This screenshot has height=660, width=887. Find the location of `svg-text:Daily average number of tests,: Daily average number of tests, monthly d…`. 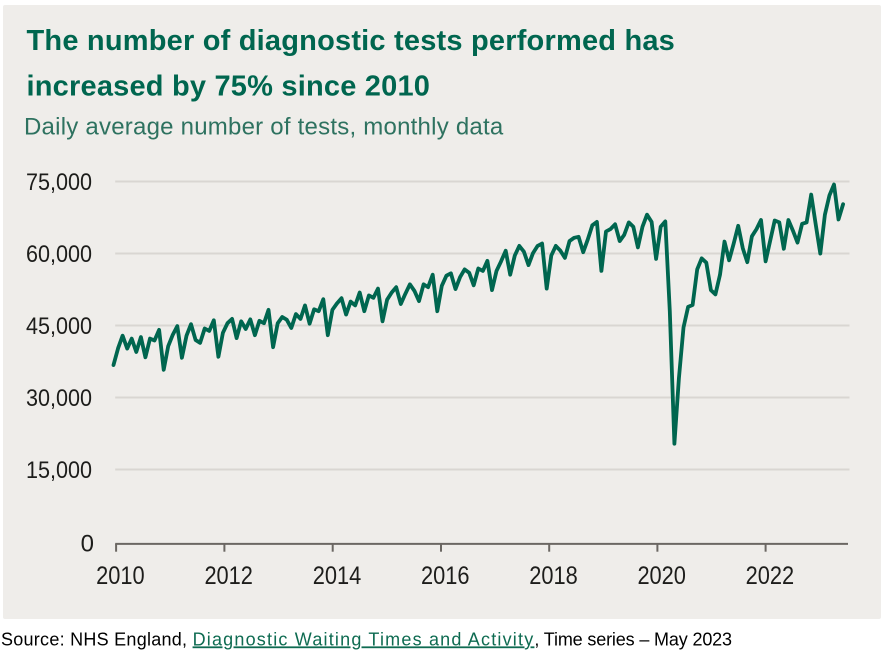

svg-text:Daily average number of tests,: Daily average number of tests, monthly d… is located at coordinates (264, 127).